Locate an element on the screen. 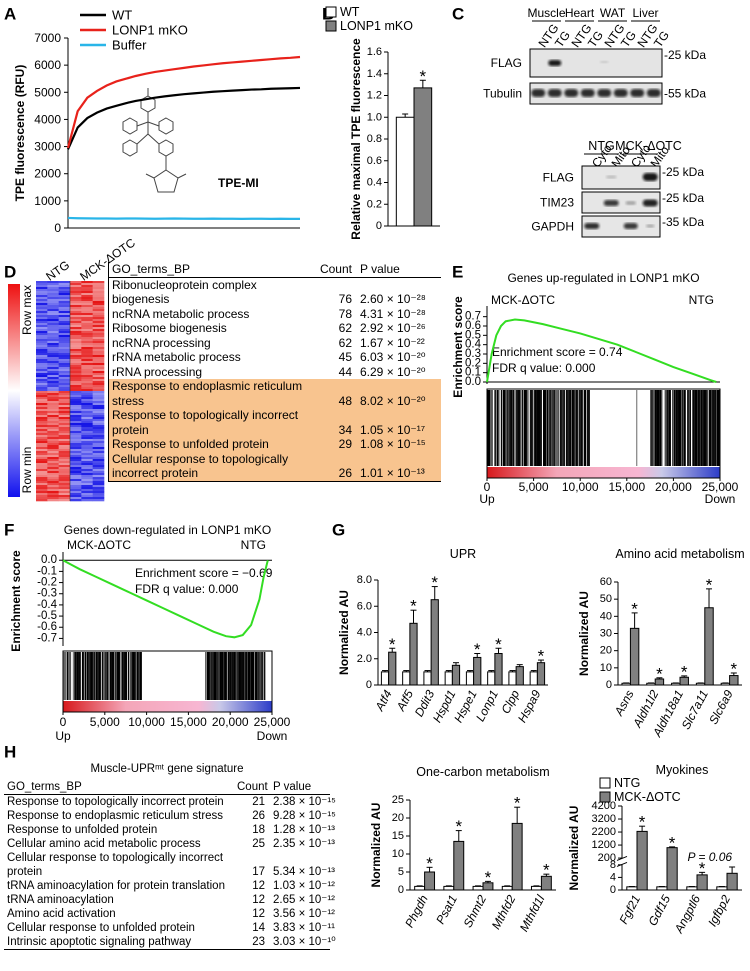  table-cell: ncRNA processing is located at coordinates (161, 342).